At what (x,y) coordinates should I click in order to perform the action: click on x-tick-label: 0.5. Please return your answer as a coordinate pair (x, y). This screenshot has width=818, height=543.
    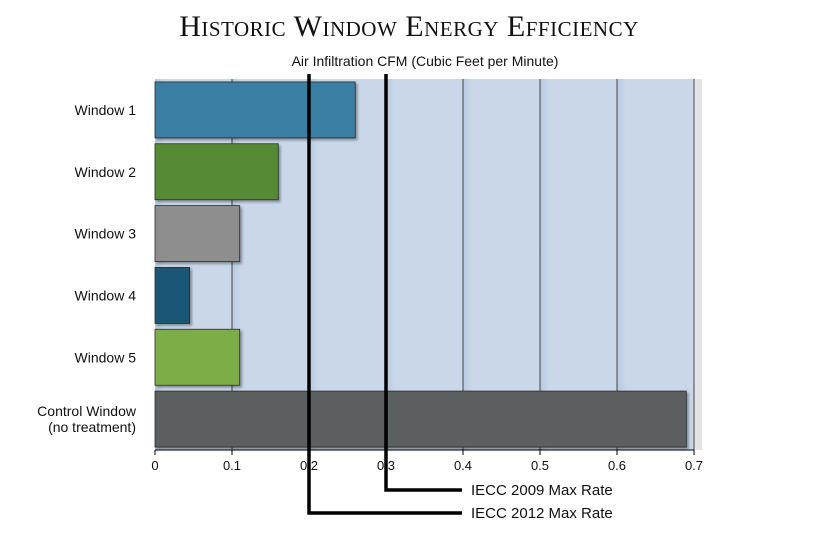
    Looking at the image, I should click on (540, 465).